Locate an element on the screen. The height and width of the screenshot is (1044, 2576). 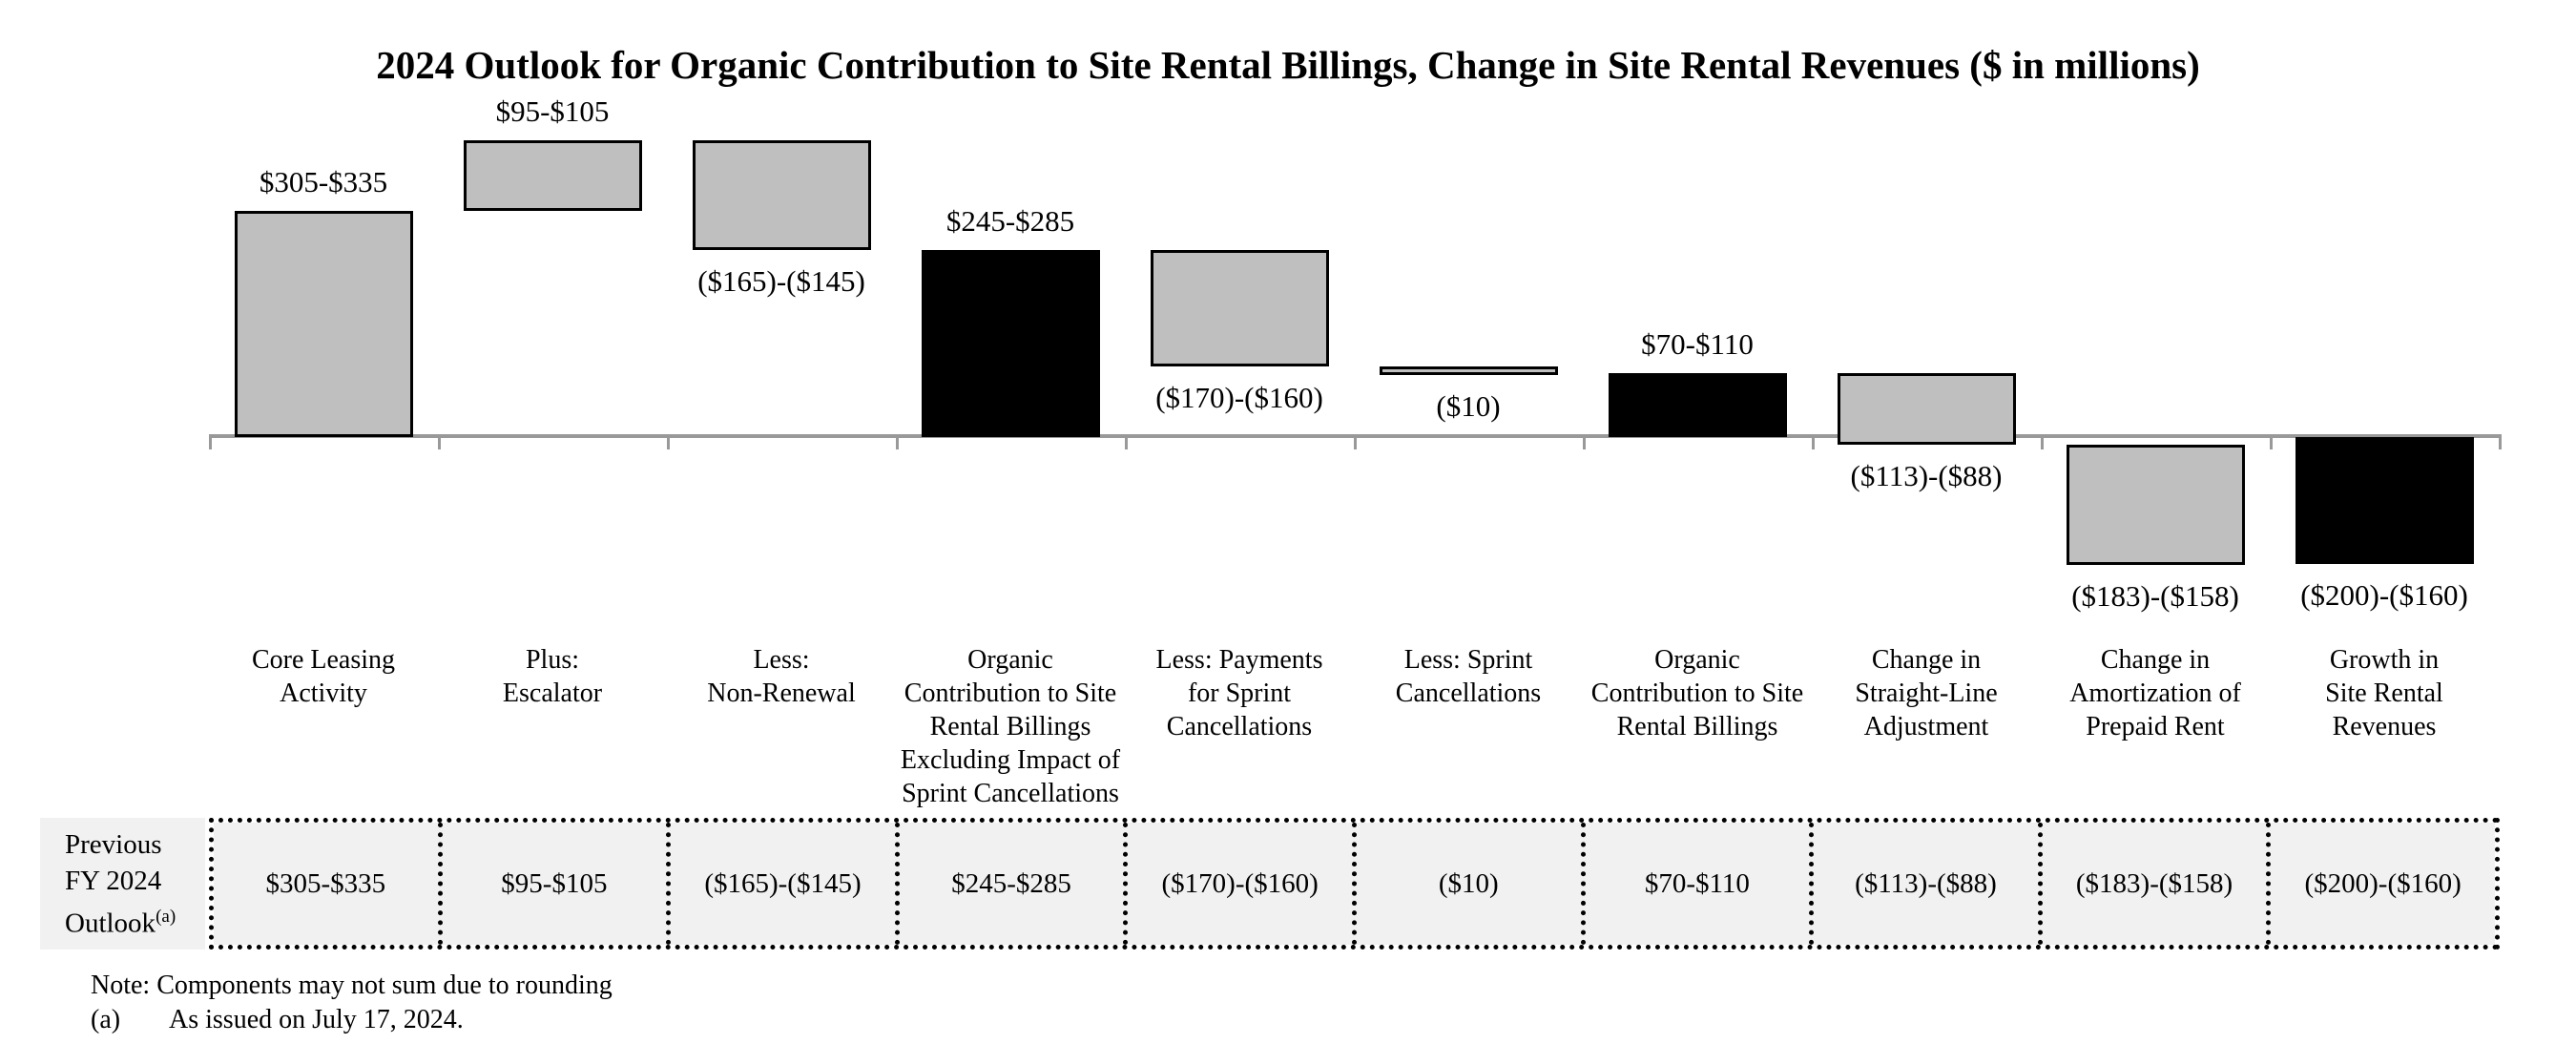
row-header-line: Outlook(a) is located at coordinates (121, 922).